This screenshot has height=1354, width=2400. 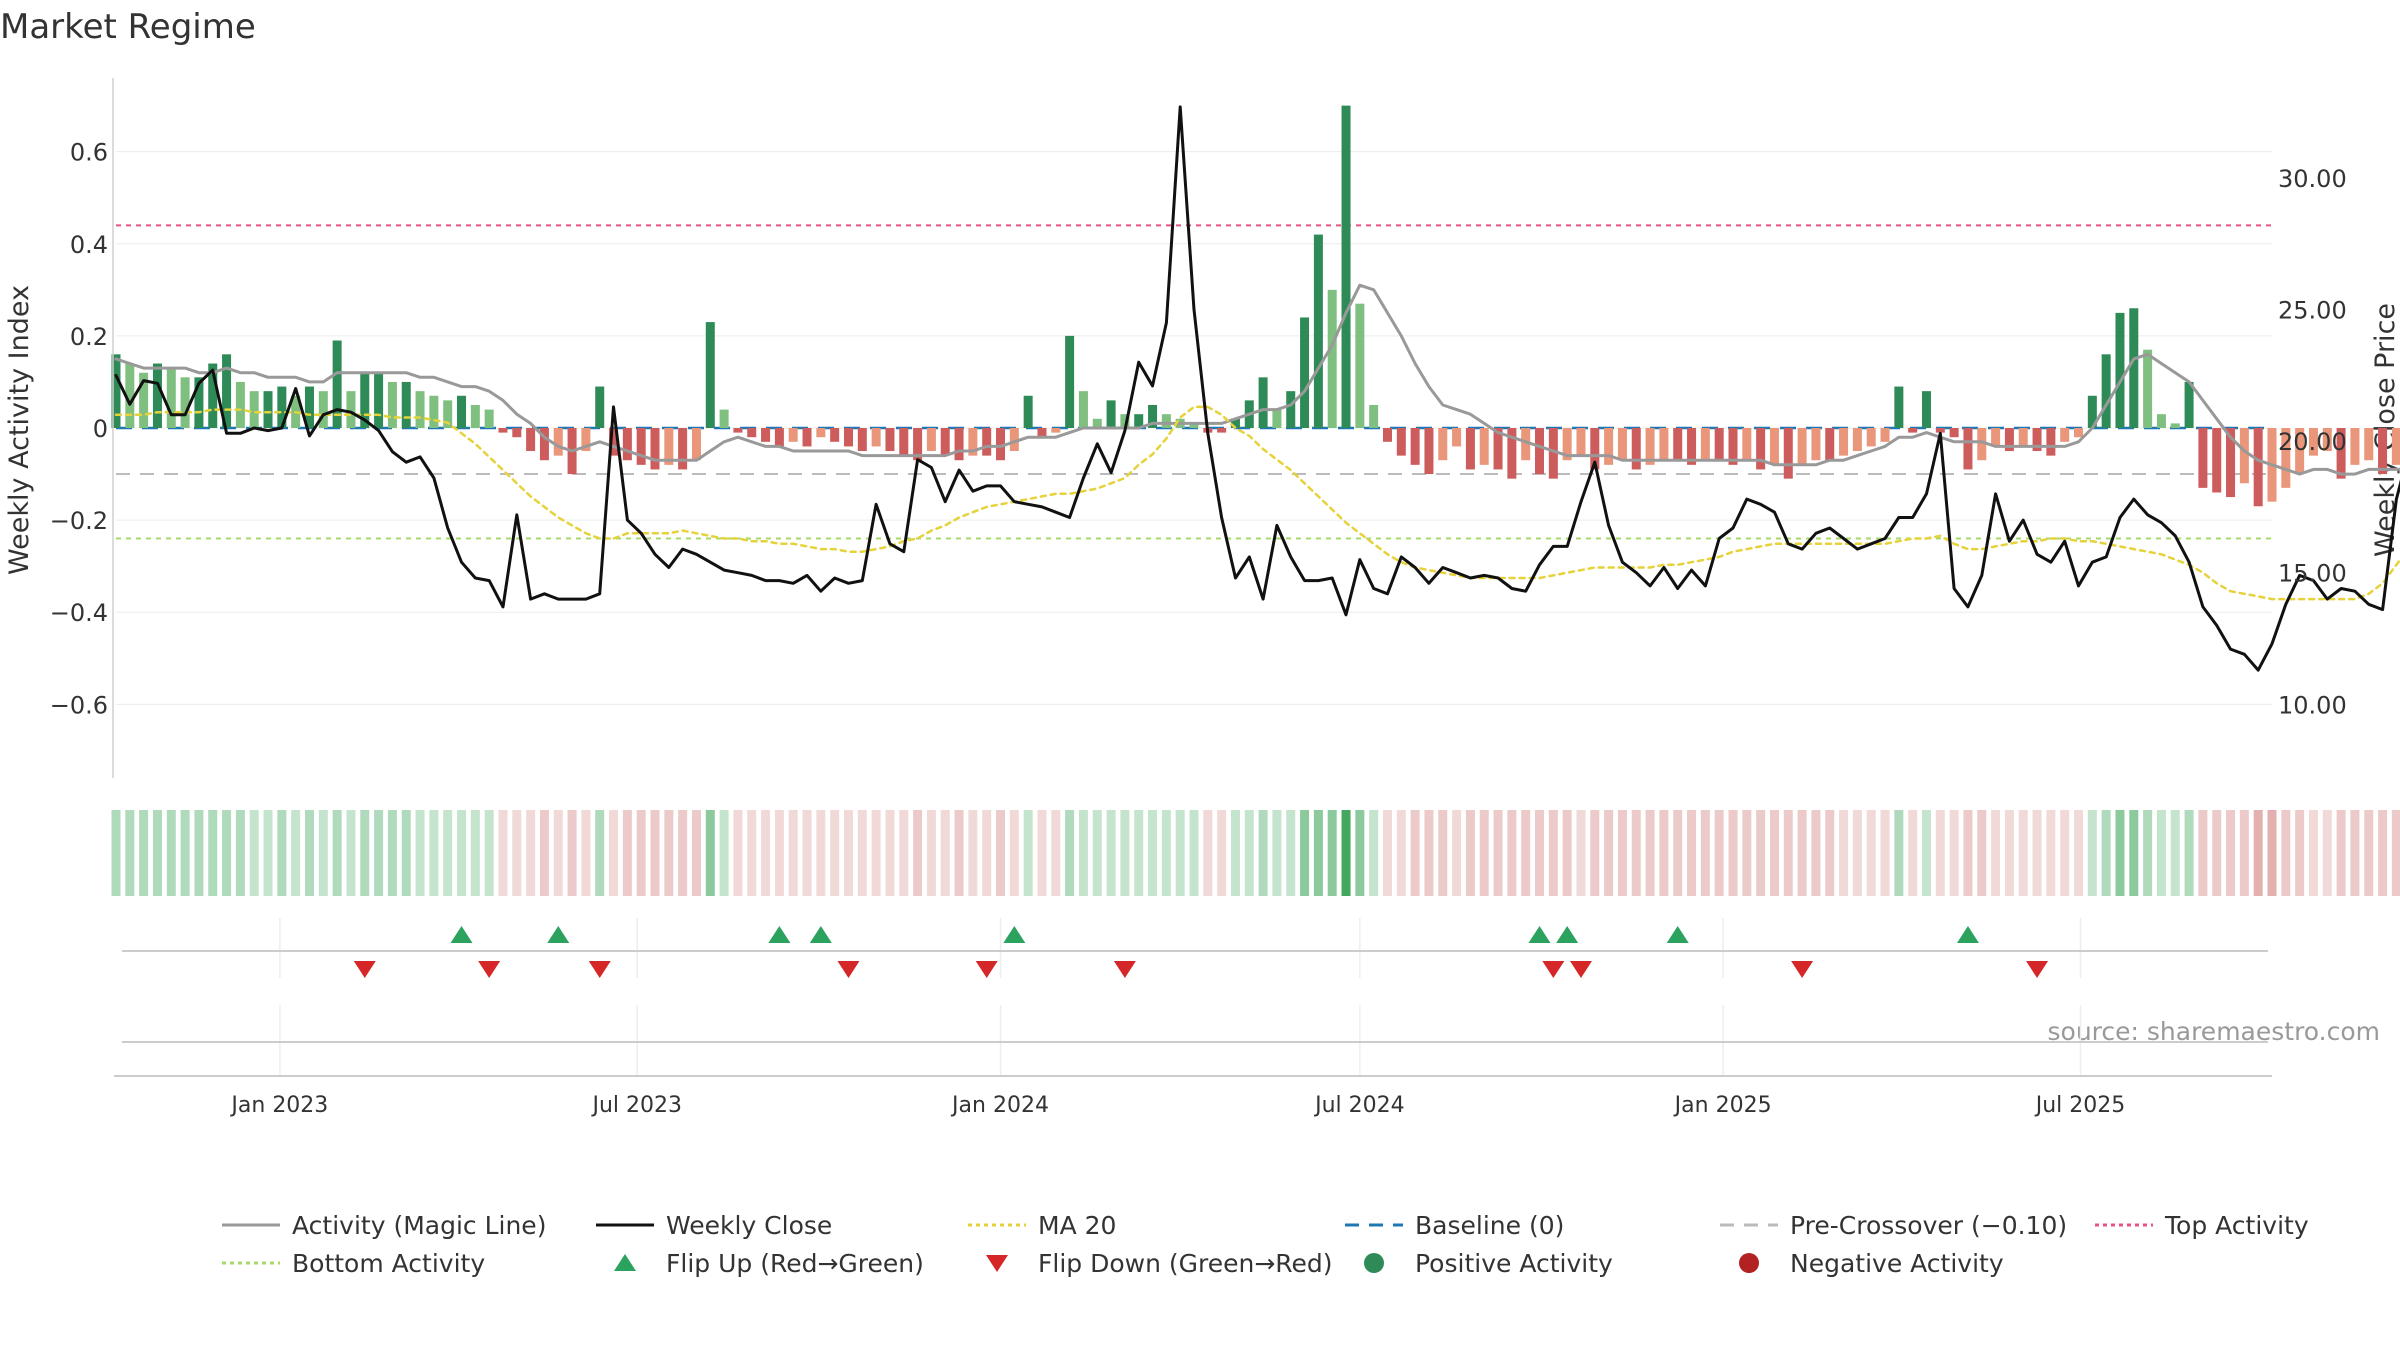 What do you see at coordinates (2080, 1105) in the screenshot?
I see `x-tick-label: Jul 2025` at bounding box center [2080, 1105].